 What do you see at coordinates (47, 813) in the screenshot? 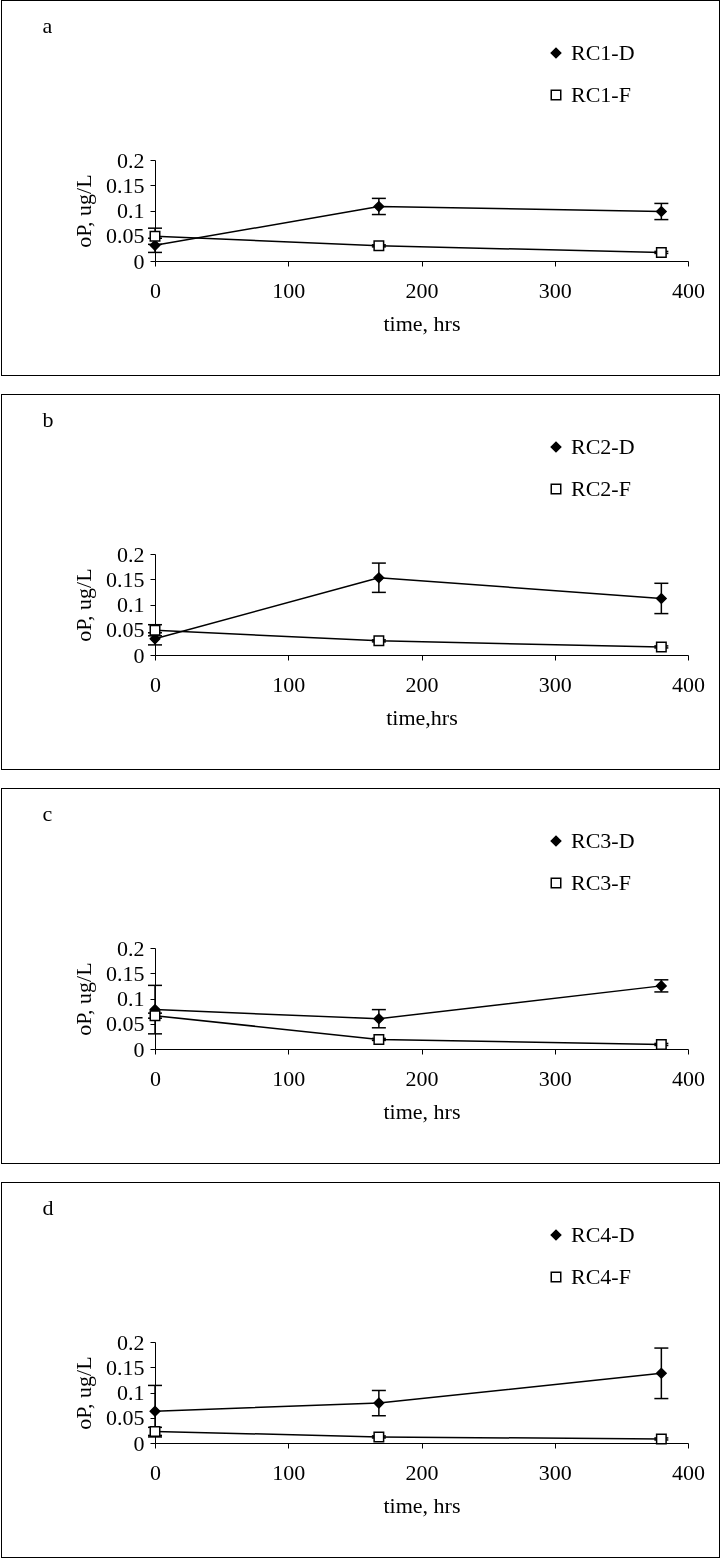
I see `chart-title: c` at bounding box center [47, 813].